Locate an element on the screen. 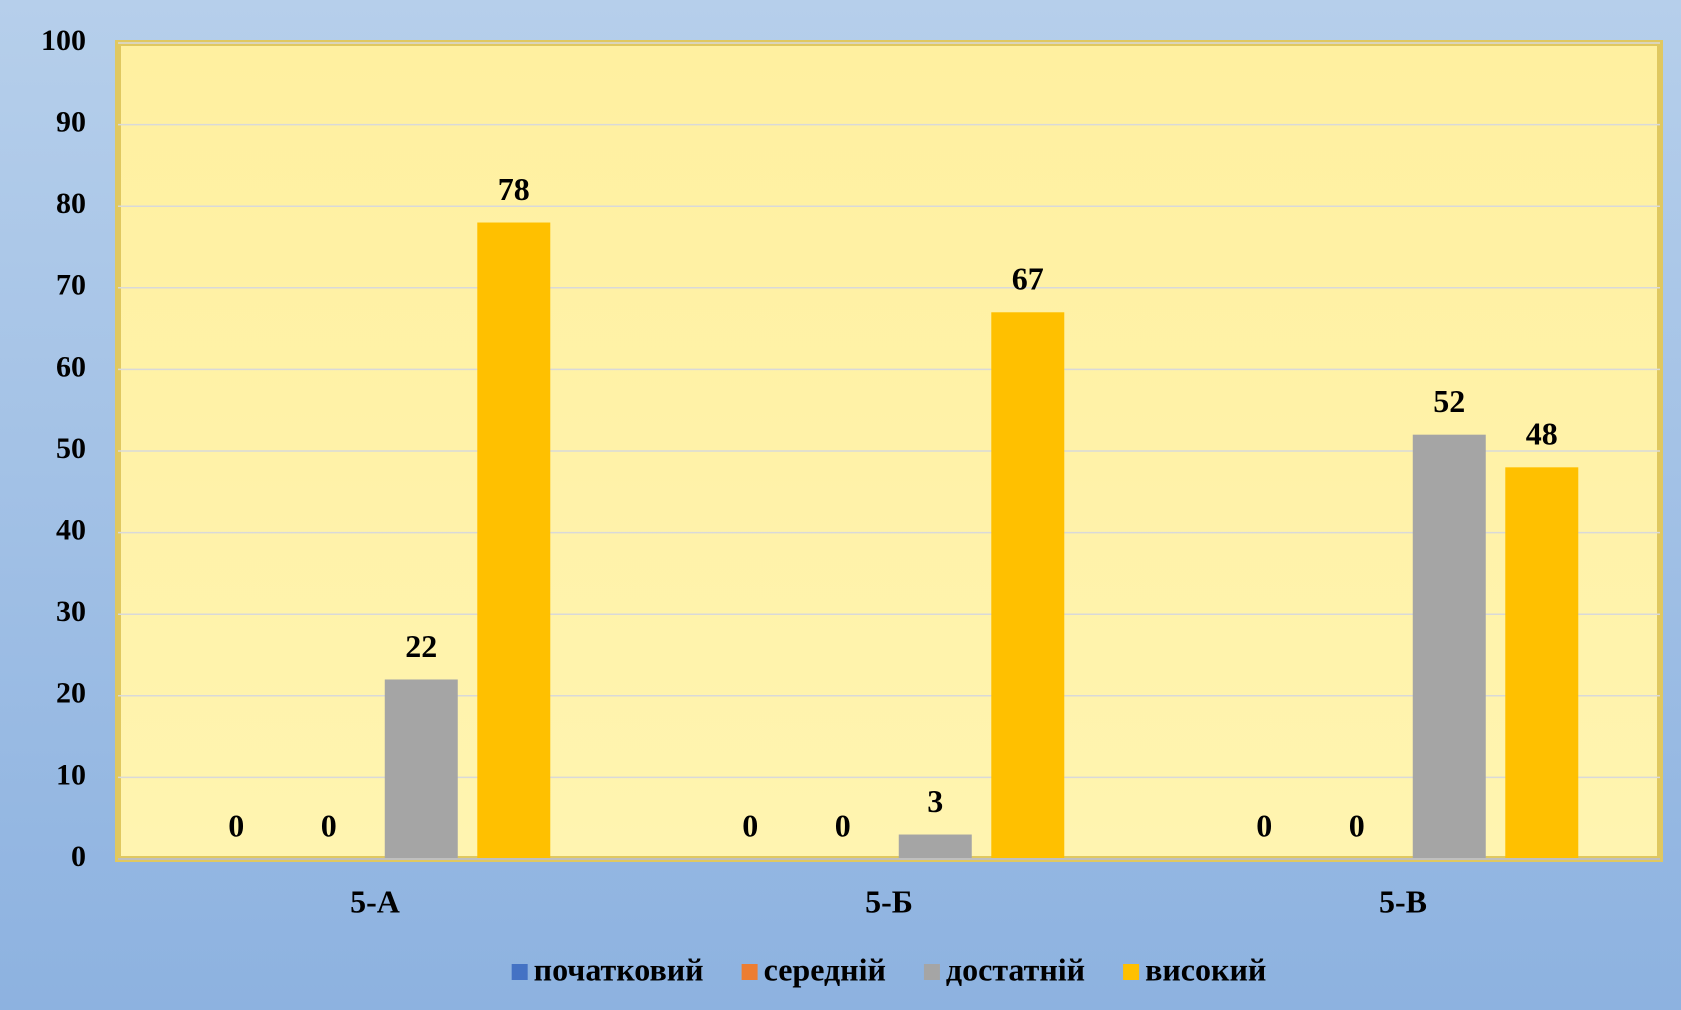 This screenshot has height=1010, width=1681. data-label: 67 is located at coordinates (1028, 279).